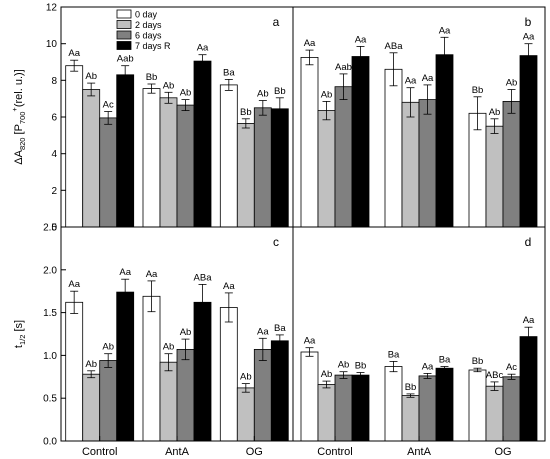 The height and width of the screenshot is (459, 550). What do you see at coordinates (50, 228) in the screenshot?
I see `y-tick-label: 2.5` at bounding box center [50, 228].